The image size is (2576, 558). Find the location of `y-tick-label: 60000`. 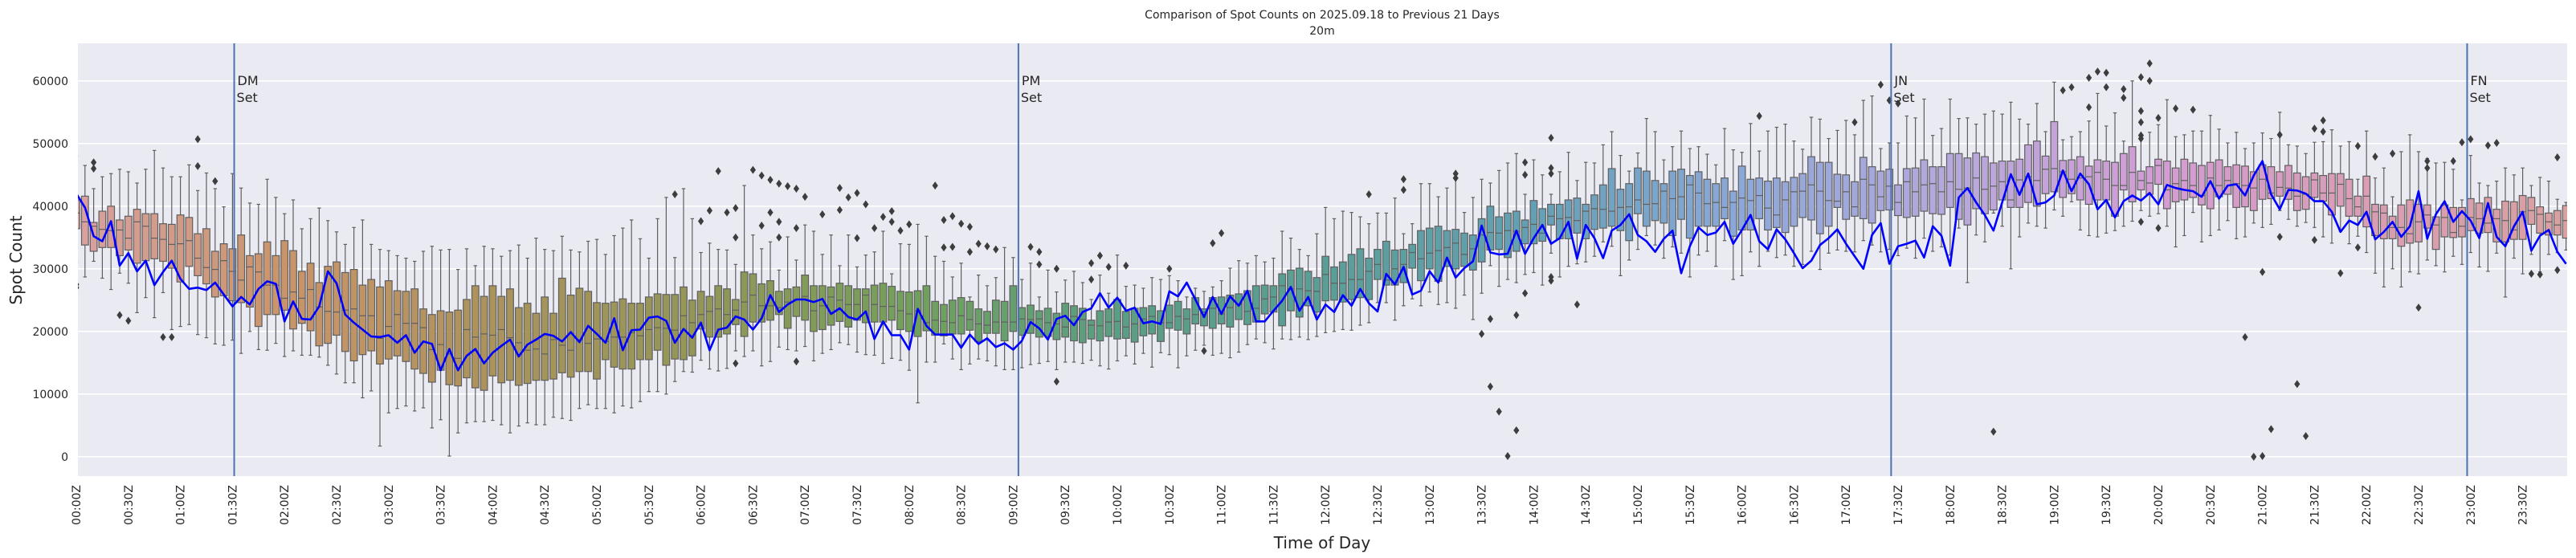

y-tick-label: 60000 is located at coordinates (50, 81).